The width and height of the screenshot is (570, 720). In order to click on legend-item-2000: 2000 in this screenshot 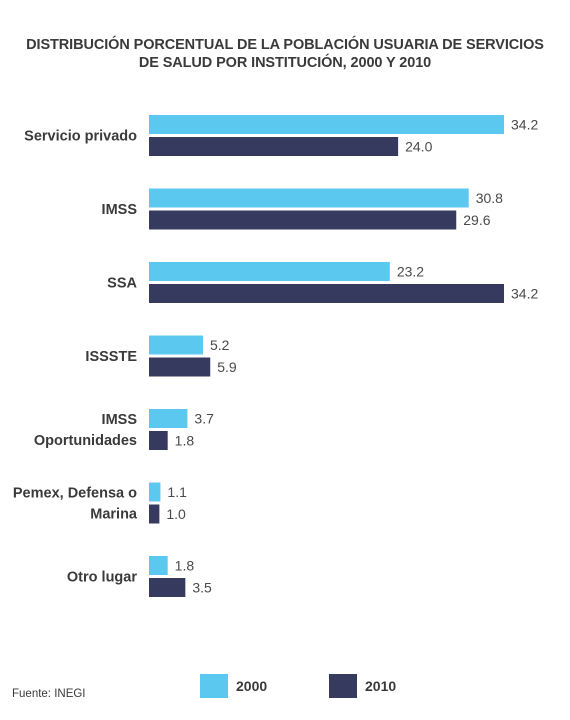, I will do `click(233, 686)`.